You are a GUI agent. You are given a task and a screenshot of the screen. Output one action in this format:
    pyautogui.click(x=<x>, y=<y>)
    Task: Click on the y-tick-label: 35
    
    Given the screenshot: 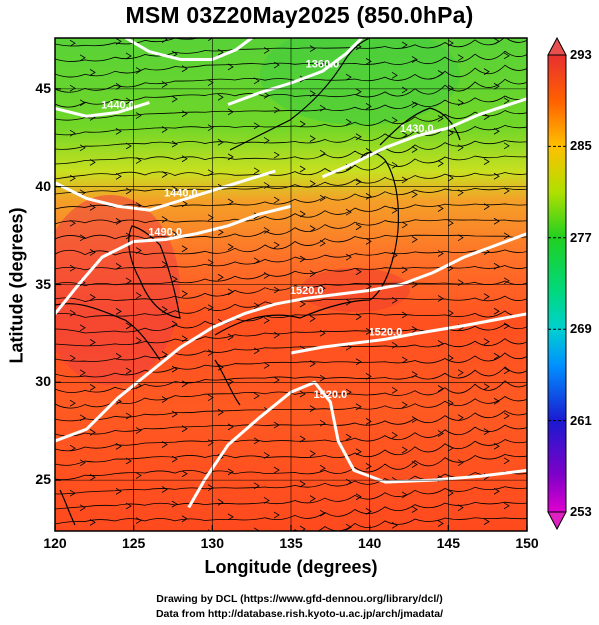 What is the action you would take?
    pyautogui.click(x=43, y=283)
    